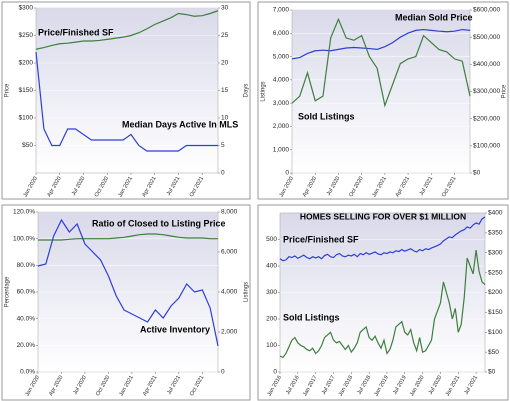  What do you see at coordinates (26, 35) in the screenshot?
I see `y-tick-label: $250` at bounding box center [26, 35].